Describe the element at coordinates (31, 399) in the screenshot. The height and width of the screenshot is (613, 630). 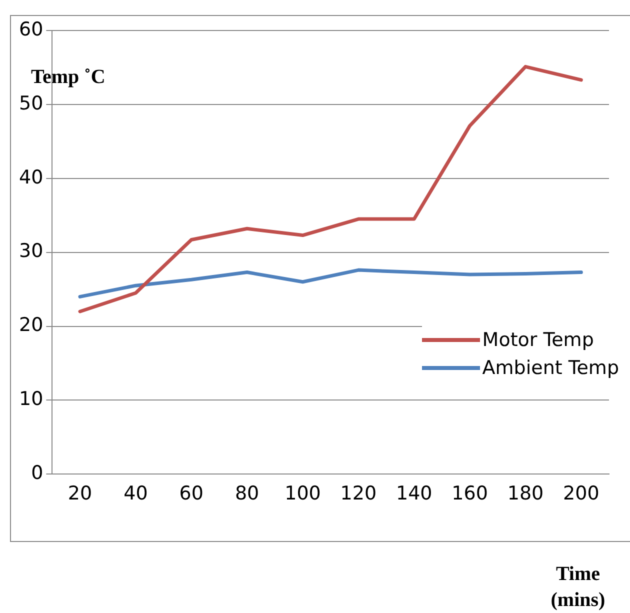
I see `y-tick-label: 10` at that location.